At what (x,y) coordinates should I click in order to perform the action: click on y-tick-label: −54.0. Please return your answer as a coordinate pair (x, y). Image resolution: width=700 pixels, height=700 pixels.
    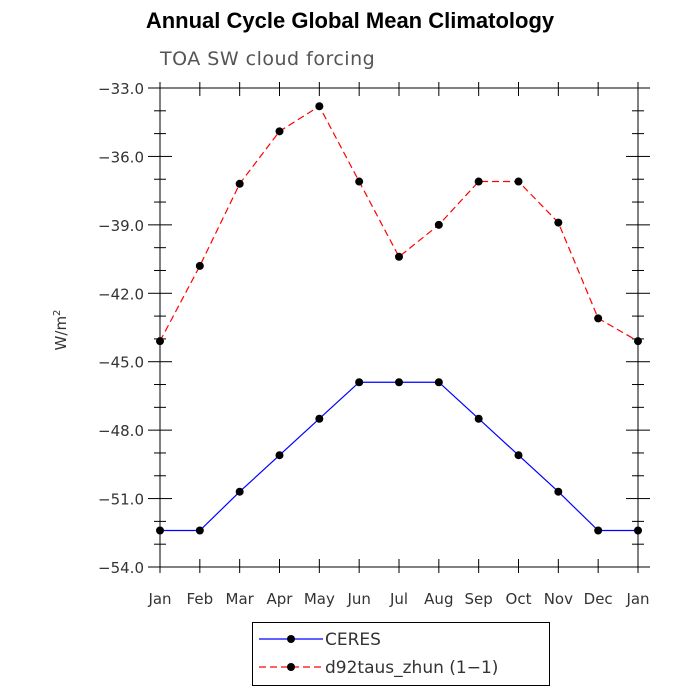
    Looking at the image, I should click on (121, 568).